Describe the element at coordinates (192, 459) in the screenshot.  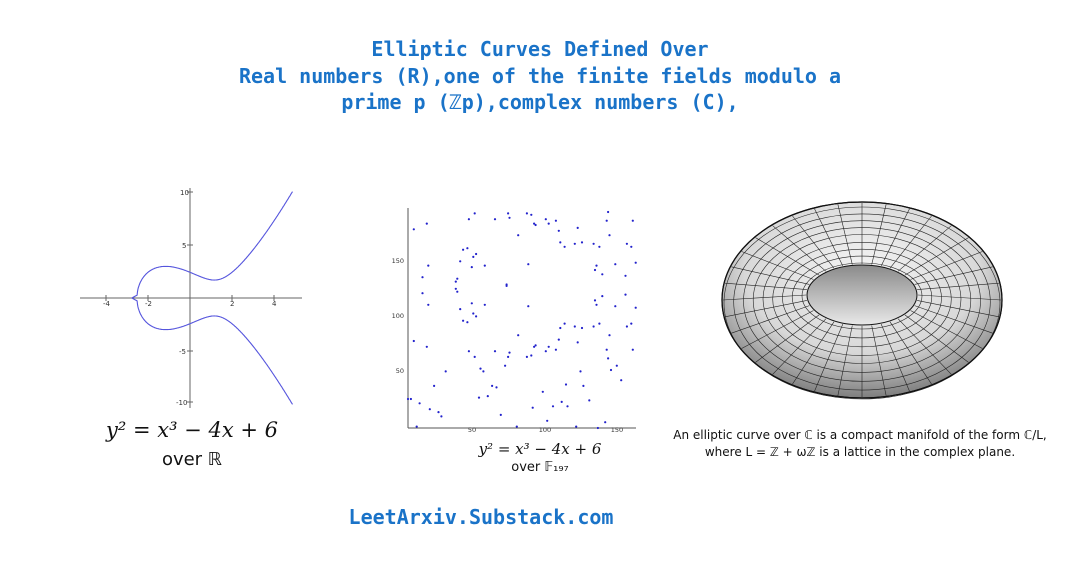
I see `real-field-label: over ℝ` at that location.